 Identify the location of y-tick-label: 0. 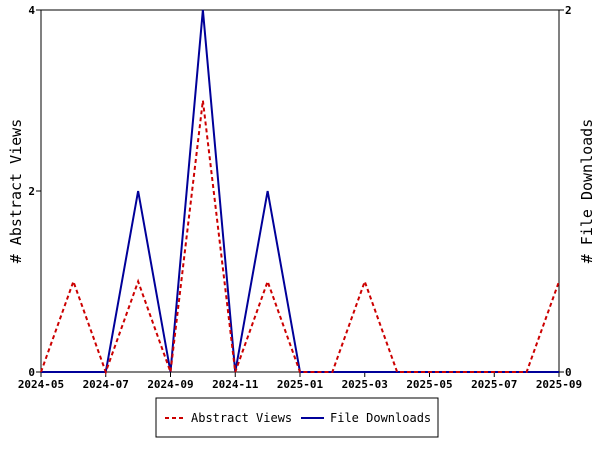
(31, 372).